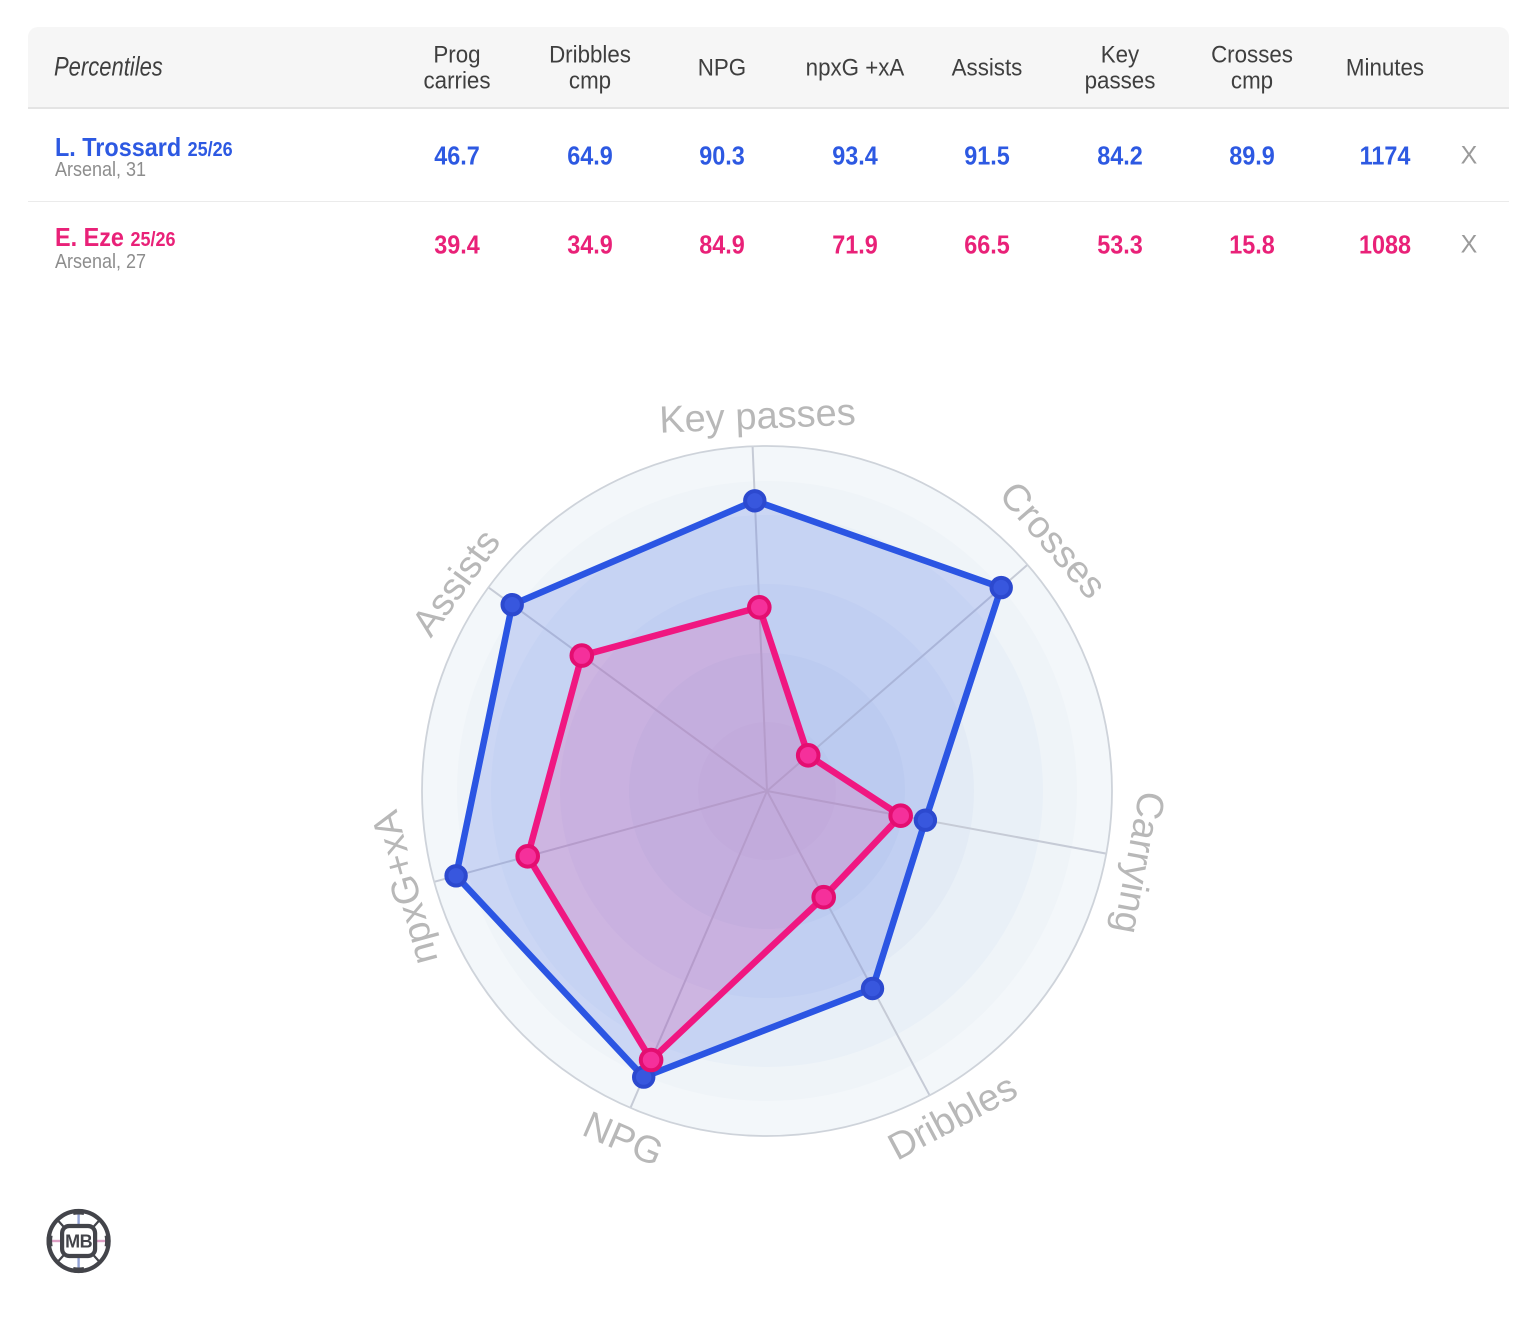  Describe the element at coordinates (78, 1242) in the screenshot. I see `svg-text: MB` at that location.